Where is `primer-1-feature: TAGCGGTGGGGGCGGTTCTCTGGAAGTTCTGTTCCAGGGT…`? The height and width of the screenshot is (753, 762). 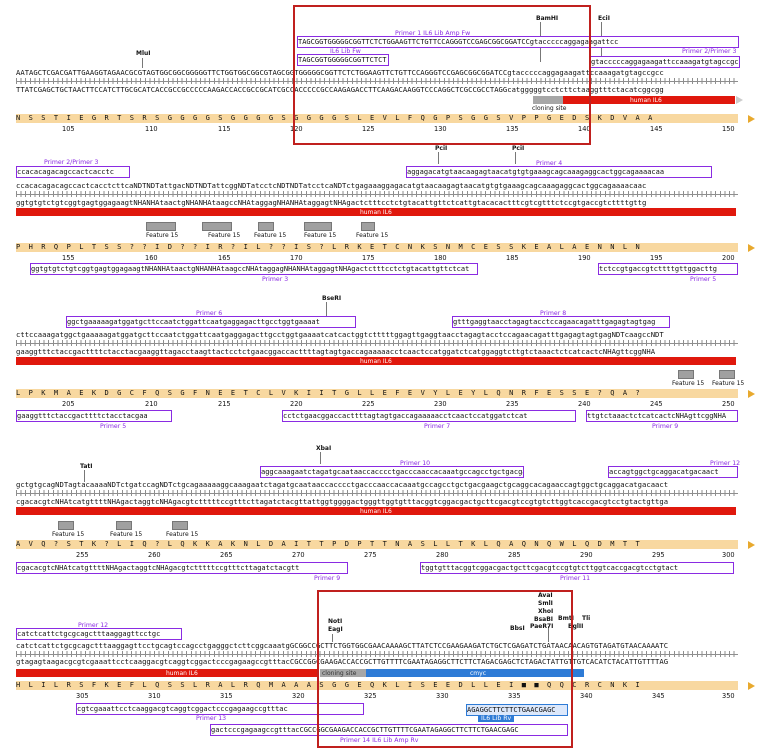
primer-1-feature: TAGCGGTGGGGGCGGTTCTCTGGAAGTTCTGTTCCAGGGT… is located at coordinates (518, 42).